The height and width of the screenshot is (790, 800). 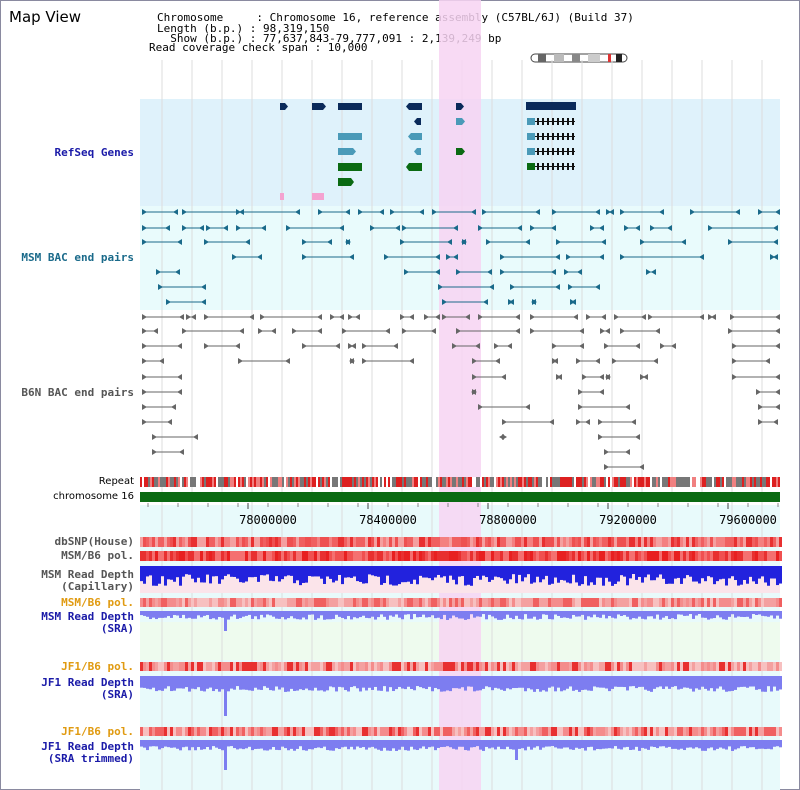 I want to click on chromosome-ideogram, so click(x=579, y=58).